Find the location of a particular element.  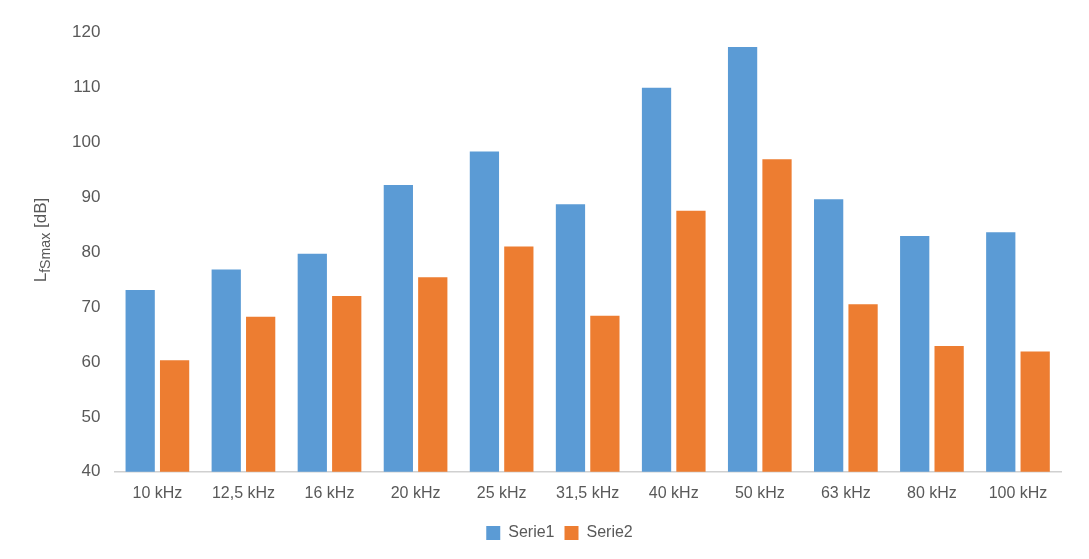

y-tick-label: 110 is located at coordinates (87, 86).